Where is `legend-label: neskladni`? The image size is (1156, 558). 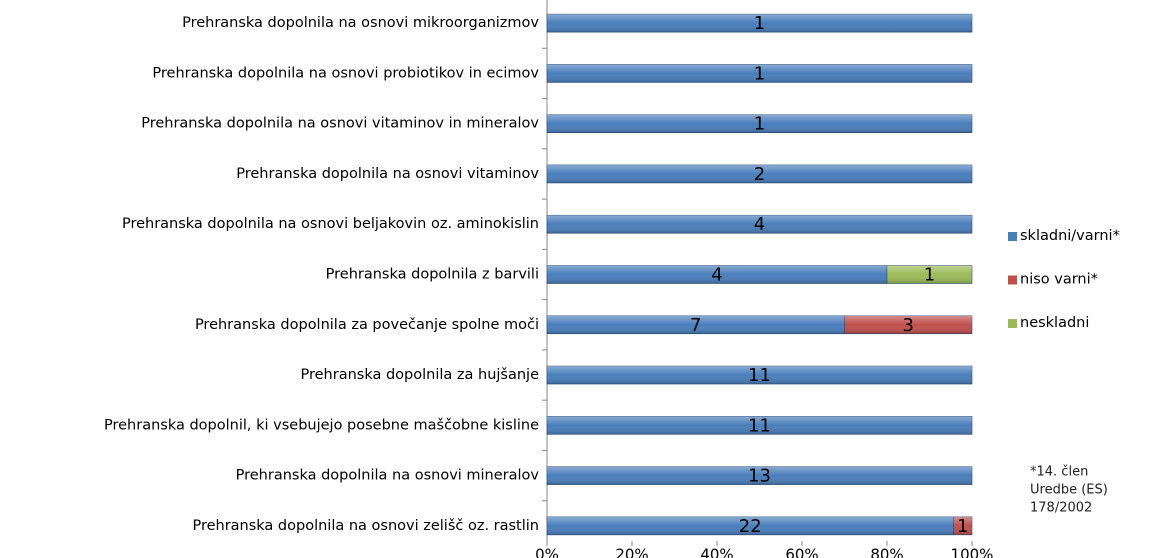
legend-label: neskladni is located at coordinates (1054, 323).